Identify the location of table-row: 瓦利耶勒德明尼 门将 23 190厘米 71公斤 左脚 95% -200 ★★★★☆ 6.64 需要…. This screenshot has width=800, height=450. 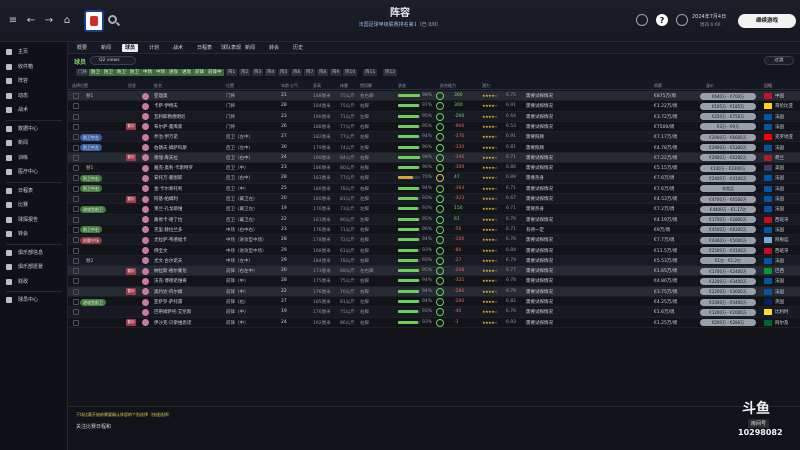
(434, 116).